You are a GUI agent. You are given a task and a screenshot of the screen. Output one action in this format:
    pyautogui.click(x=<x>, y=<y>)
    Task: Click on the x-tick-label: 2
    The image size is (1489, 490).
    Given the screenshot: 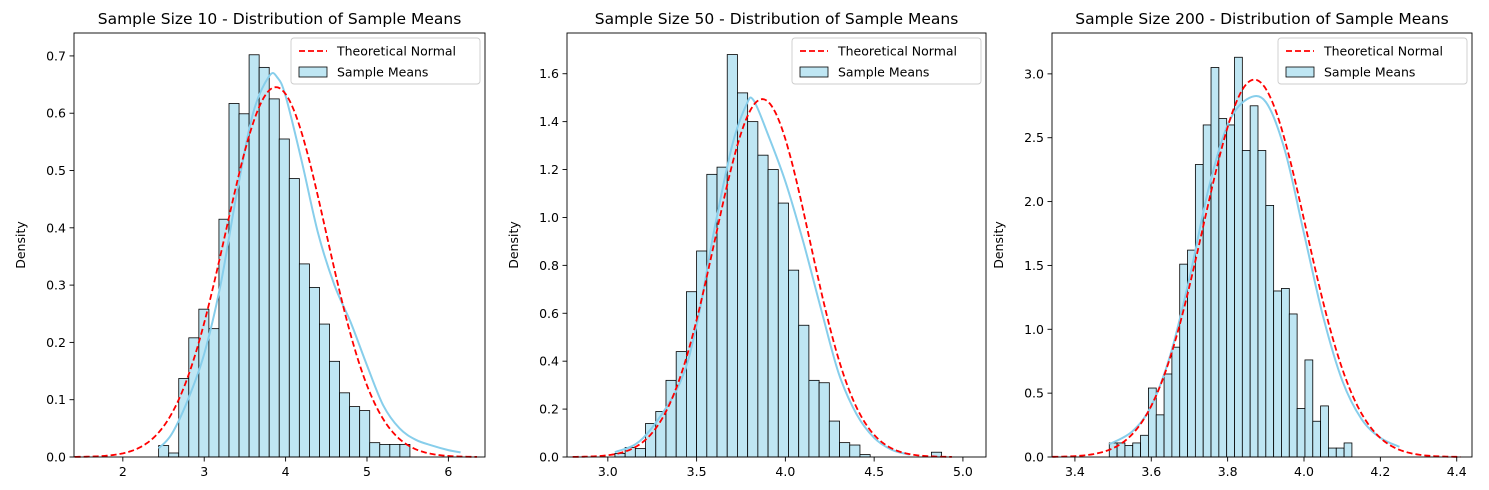 What is the action you would take?
    pyautogui.click(x=123, y=471)
    